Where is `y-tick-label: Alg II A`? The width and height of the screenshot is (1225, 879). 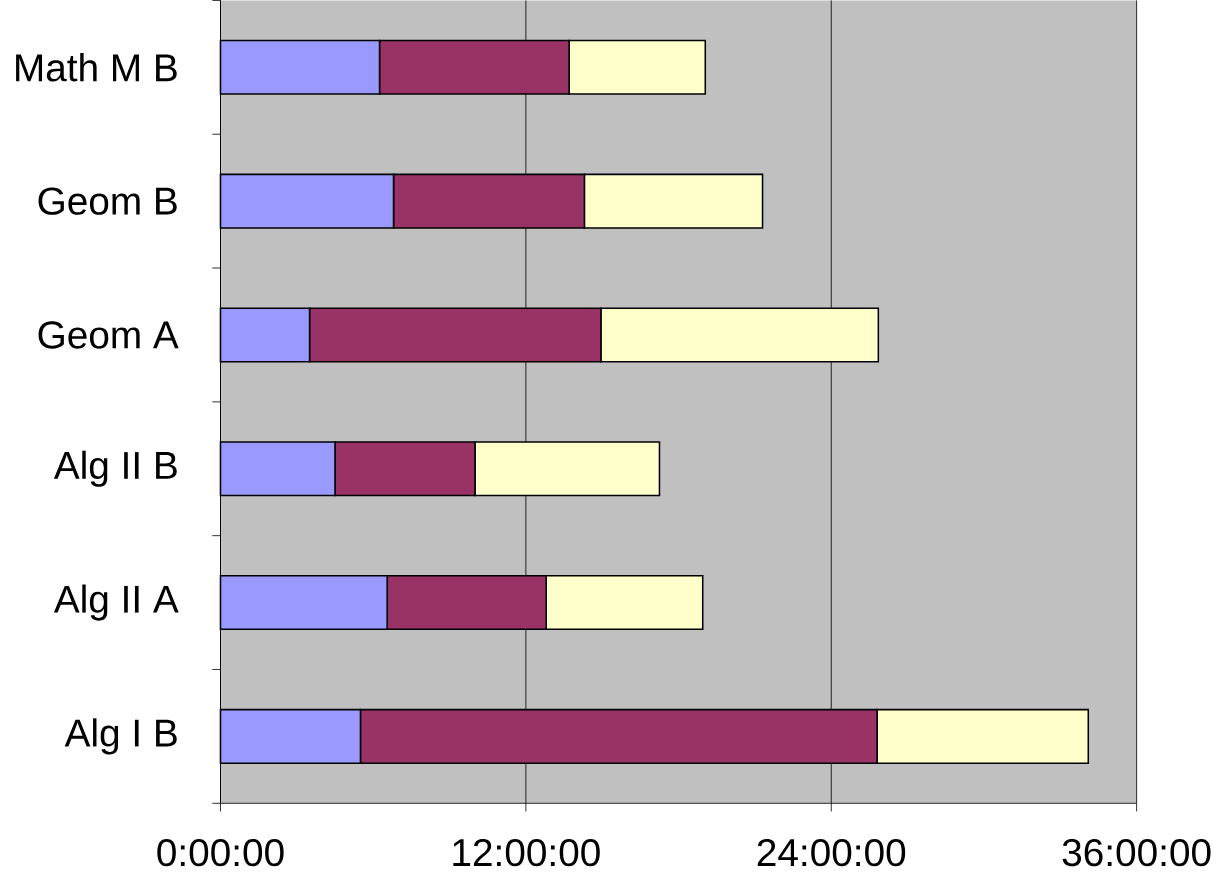
y-tick-label: Alg II A is located at coordinates (116, 602).